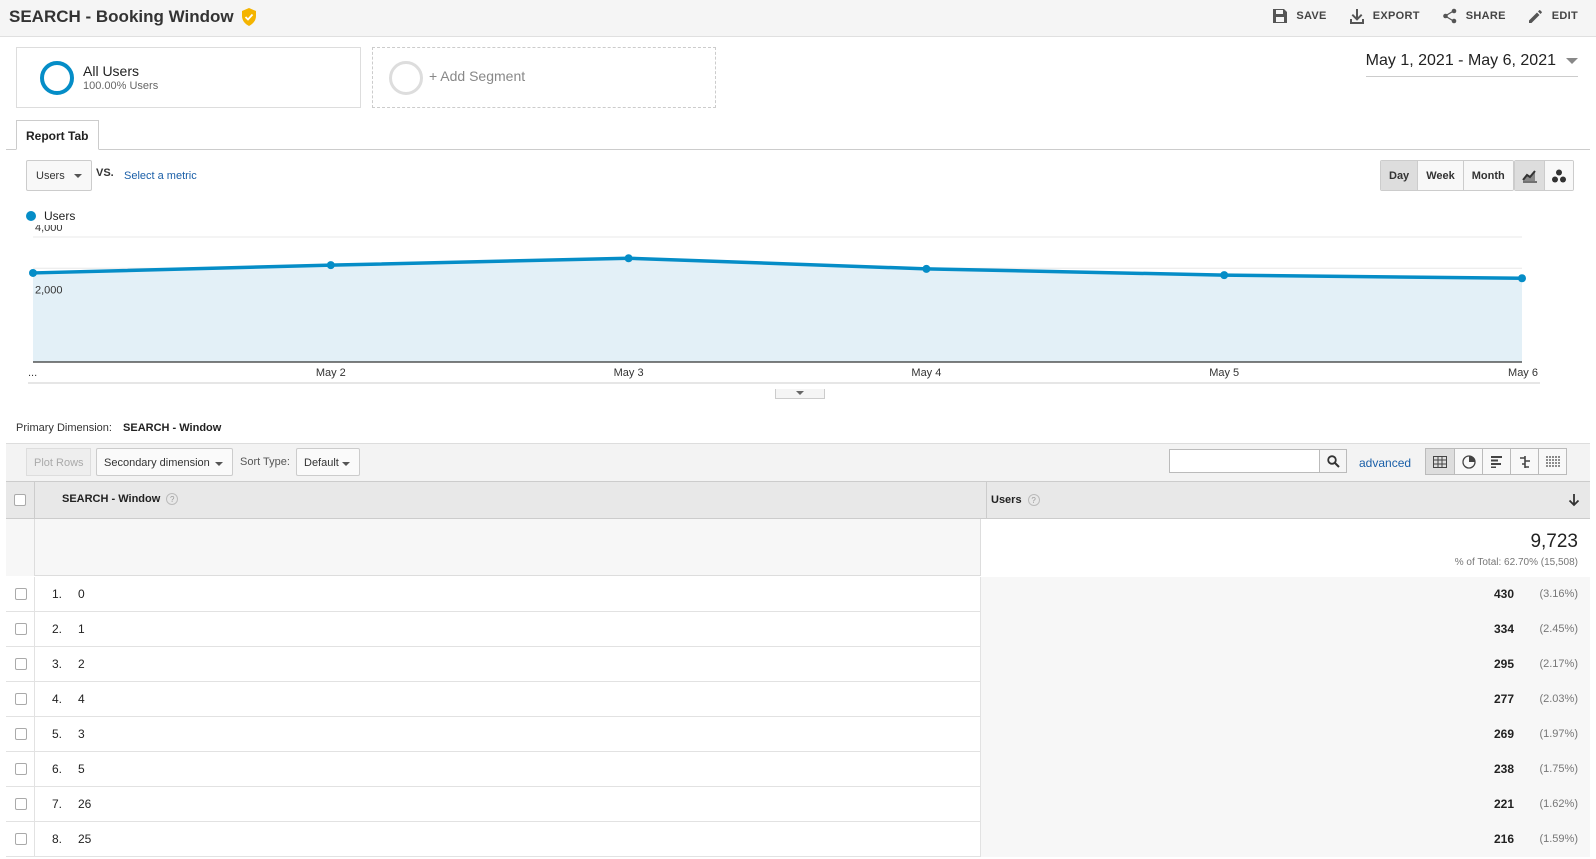  I want to click on row-users-percent: (2.03%), so click(1558, 699).